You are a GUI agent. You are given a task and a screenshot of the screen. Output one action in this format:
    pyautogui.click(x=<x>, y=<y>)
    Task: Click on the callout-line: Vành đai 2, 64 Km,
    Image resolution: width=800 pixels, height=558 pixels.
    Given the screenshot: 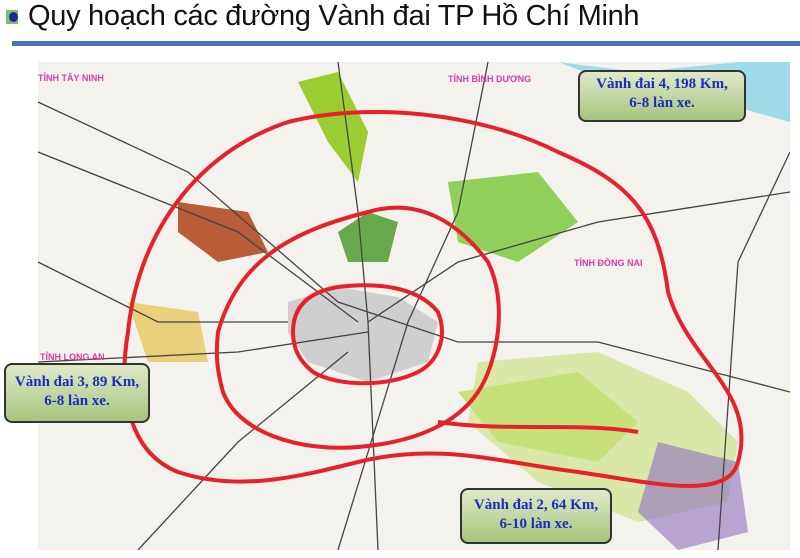 What is the action you would take?
    pyautogui.click(x=536, y=505)
    